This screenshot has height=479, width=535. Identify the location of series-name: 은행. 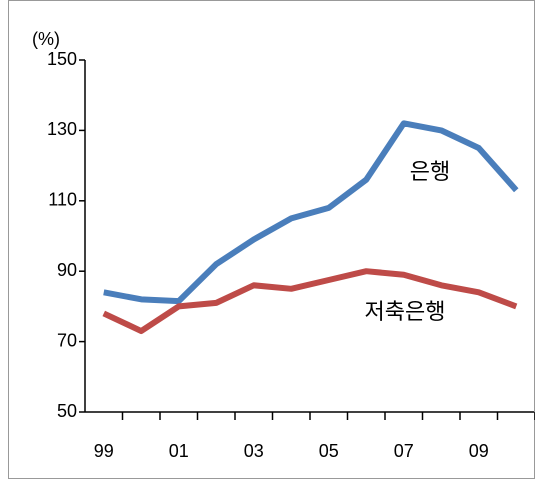
(430, 171).